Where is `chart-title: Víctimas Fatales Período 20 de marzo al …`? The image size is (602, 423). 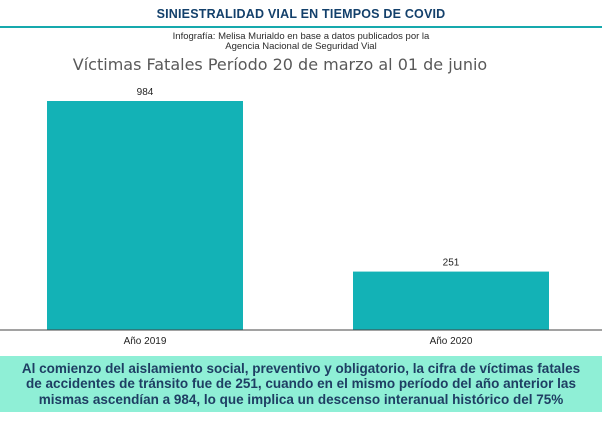
chart-title: Víctimas Fatales Período 20 de marzo al … is located at coordinates (280, 64).